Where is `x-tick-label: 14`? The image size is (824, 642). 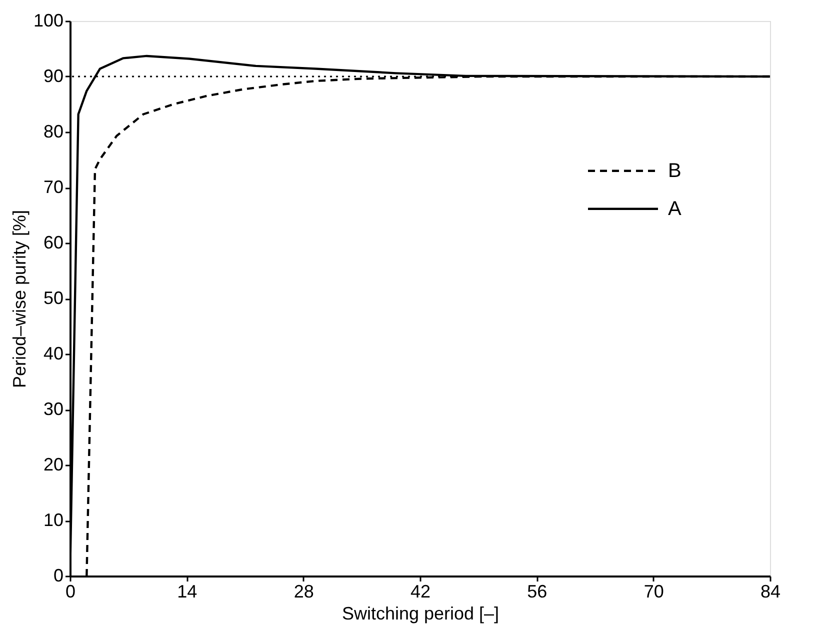 x-tick-label: 14 is located at coordinates (187, 592).